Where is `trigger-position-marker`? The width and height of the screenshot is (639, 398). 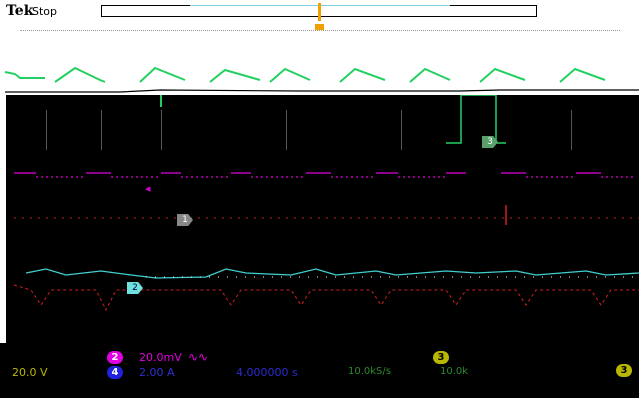 trigger-position-marker is located at coordinates (319, 12).